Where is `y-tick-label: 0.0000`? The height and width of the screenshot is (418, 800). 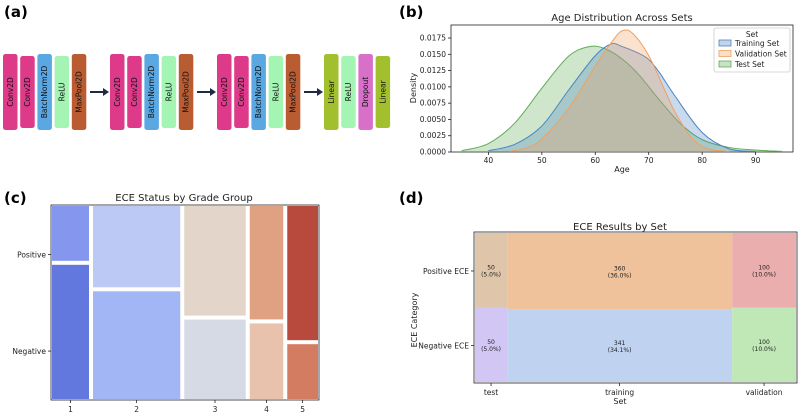
y-tick-label: 0.0000 is located at coordinates (433, 152).